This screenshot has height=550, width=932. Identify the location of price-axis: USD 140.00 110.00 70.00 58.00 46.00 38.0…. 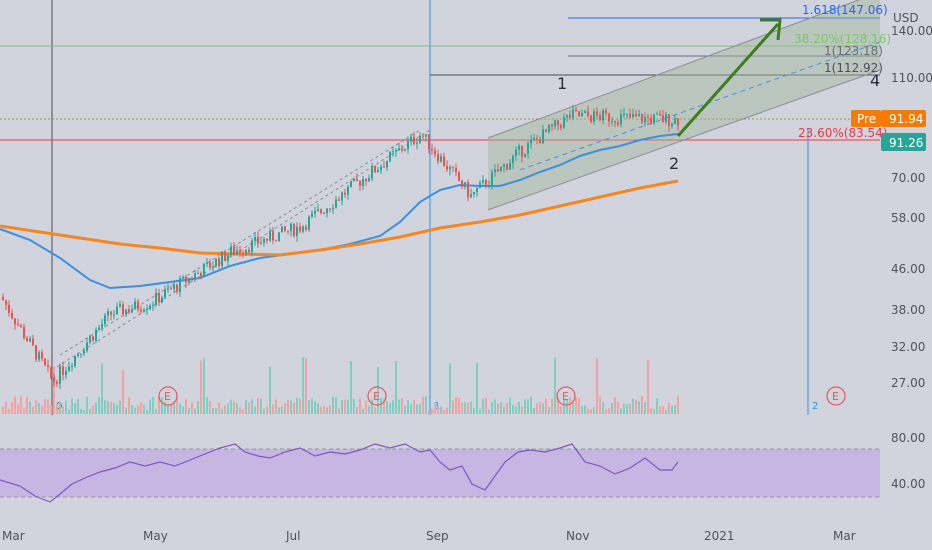
(891, 200).